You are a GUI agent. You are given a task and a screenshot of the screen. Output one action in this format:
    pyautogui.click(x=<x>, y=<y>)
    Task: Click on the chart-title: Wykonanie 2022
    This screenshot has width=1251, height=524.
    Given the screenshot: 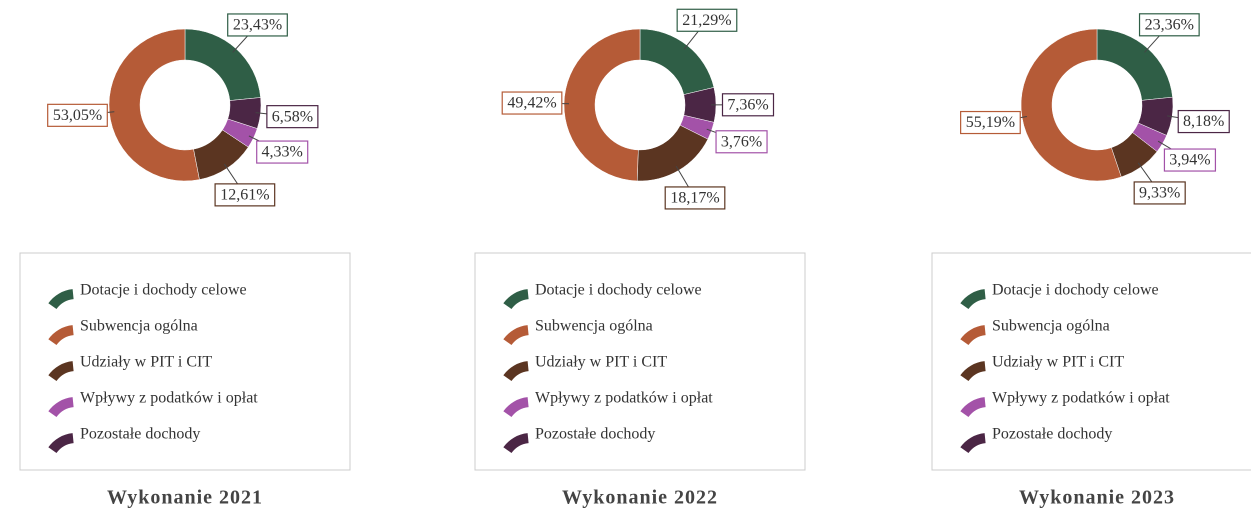 What is the action you would take?
    pyautogui.click(x=640, y=498)
    